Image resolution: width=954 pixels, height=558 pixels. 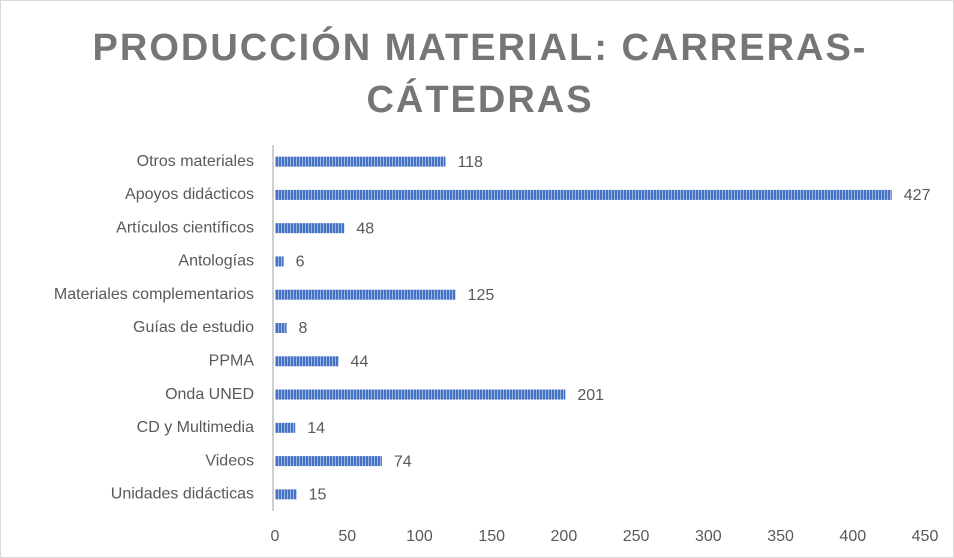 What do you see at coordinates (419, 536) in the screenshot?
I see `x-tick-label: 100` at bounding box center [419, 536].